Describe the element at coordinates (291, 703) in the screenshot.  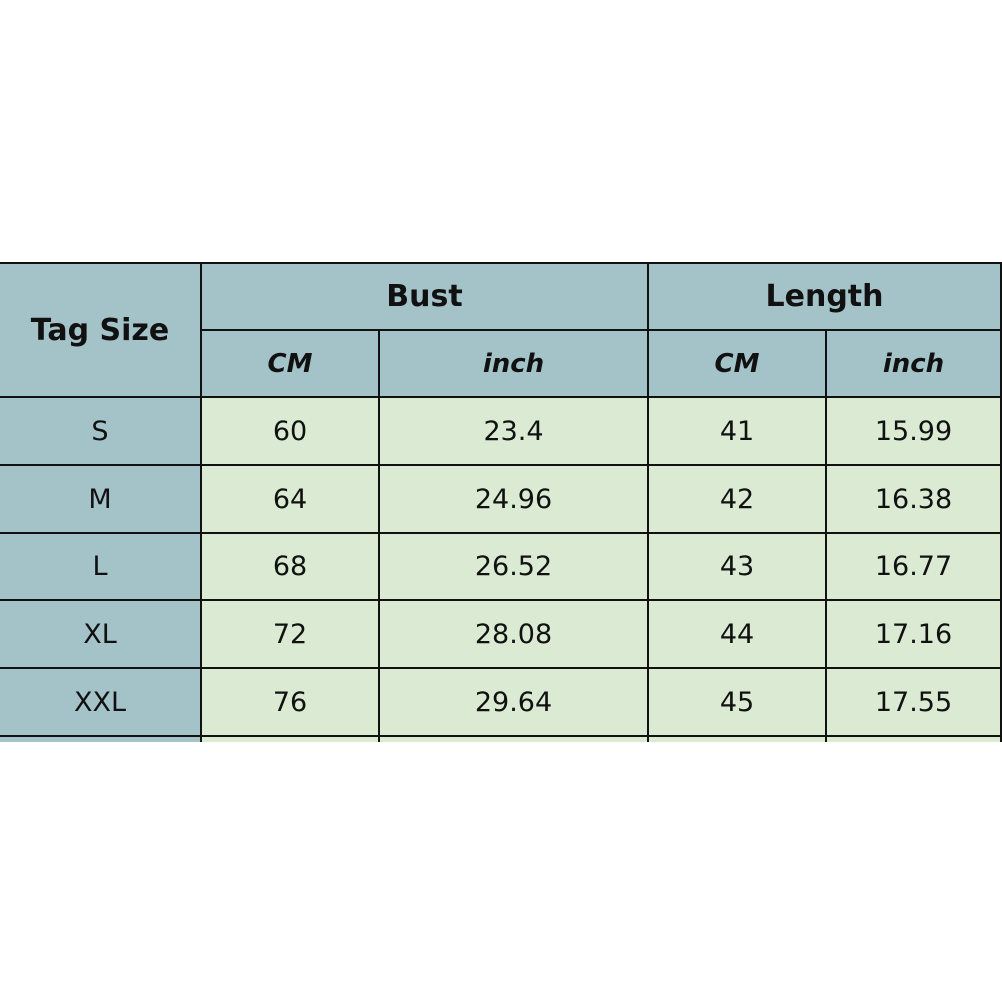
I see `table-cell: 76` at that location.